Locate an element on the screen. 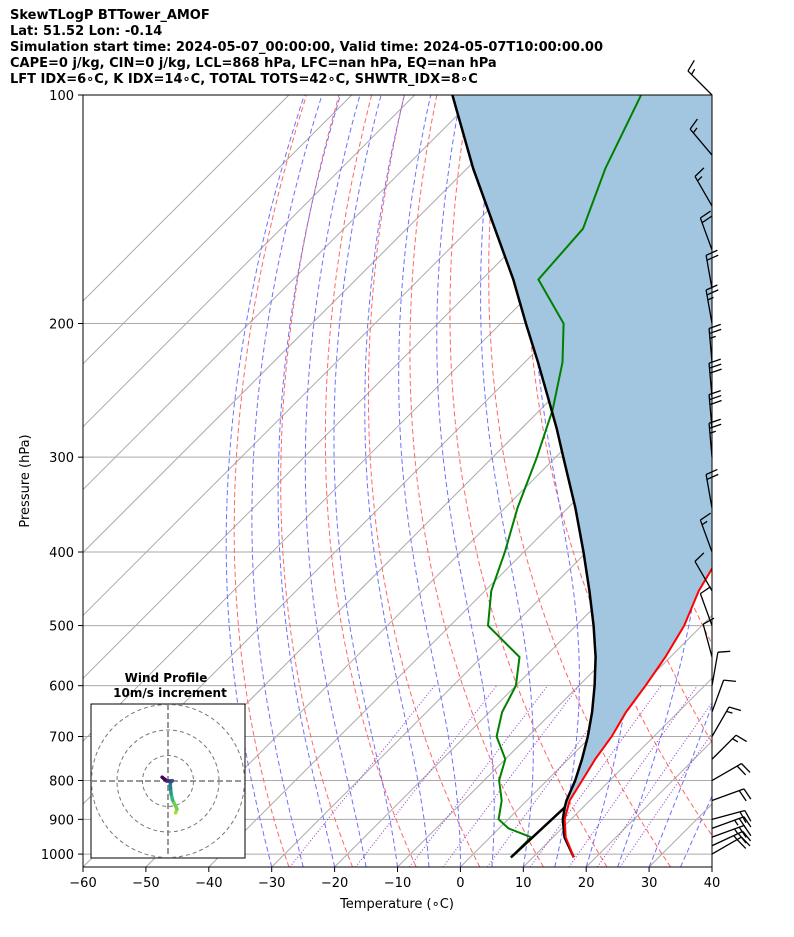 This screenshot has width=794, height=937. x-tick-label: −60 is located at coordinates (82, 883).